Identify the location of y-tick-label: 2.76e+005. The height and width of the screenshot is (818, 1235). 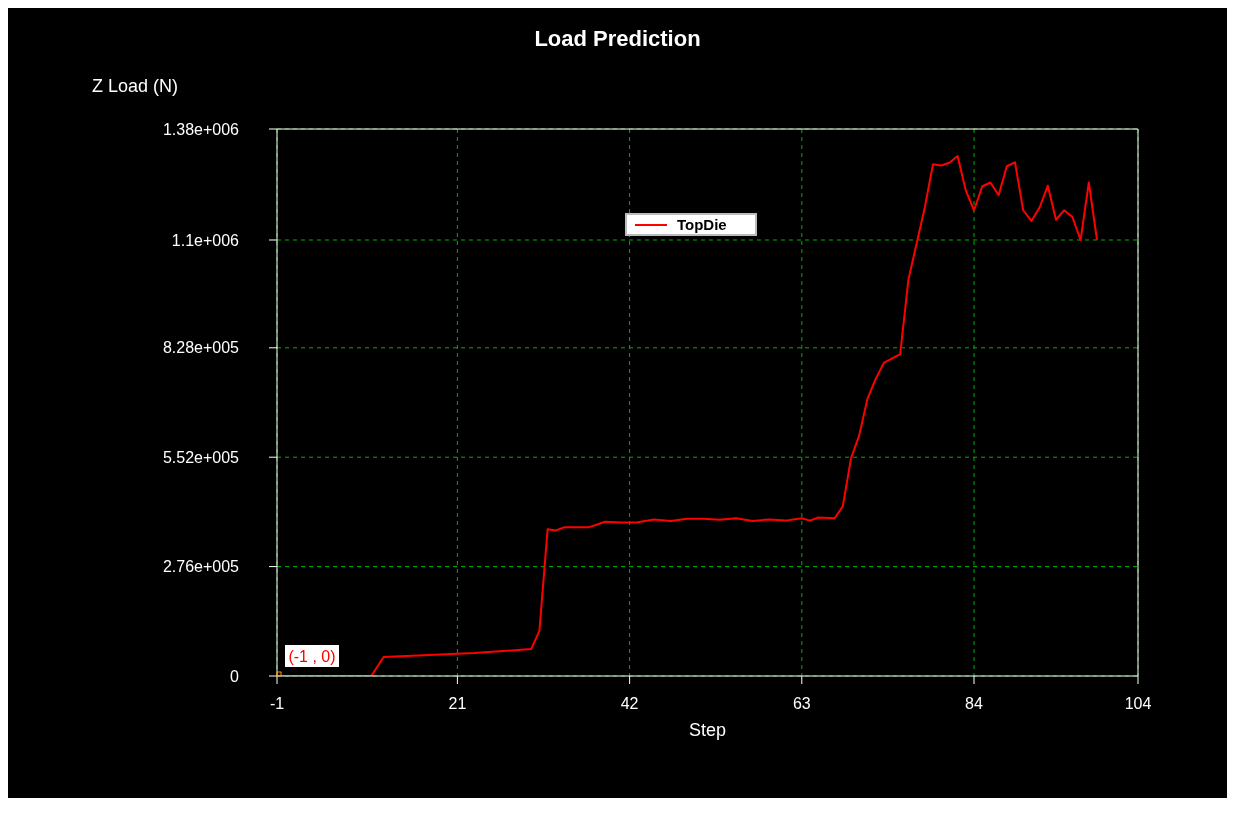
(201, 567).